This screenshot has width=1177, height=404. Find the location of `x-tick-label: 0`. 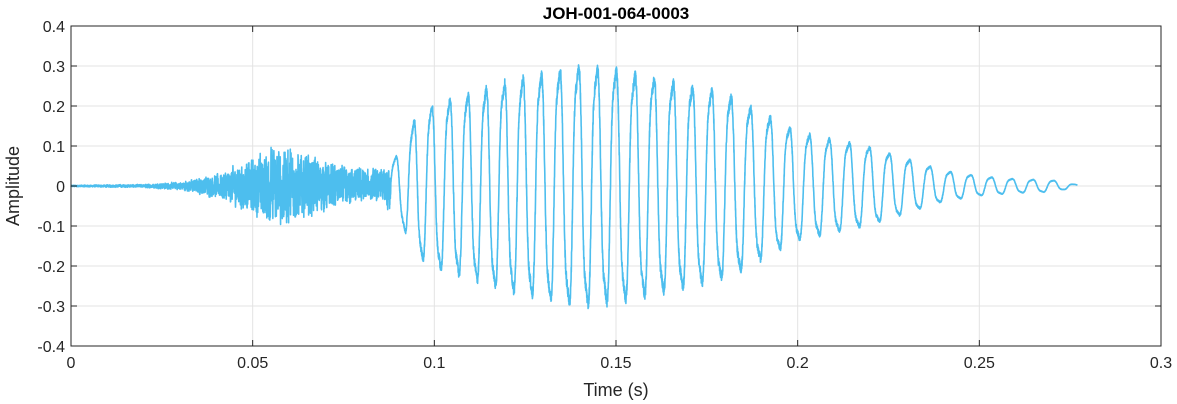

x-tick-label: 0 is located at coordinates (71, 363).